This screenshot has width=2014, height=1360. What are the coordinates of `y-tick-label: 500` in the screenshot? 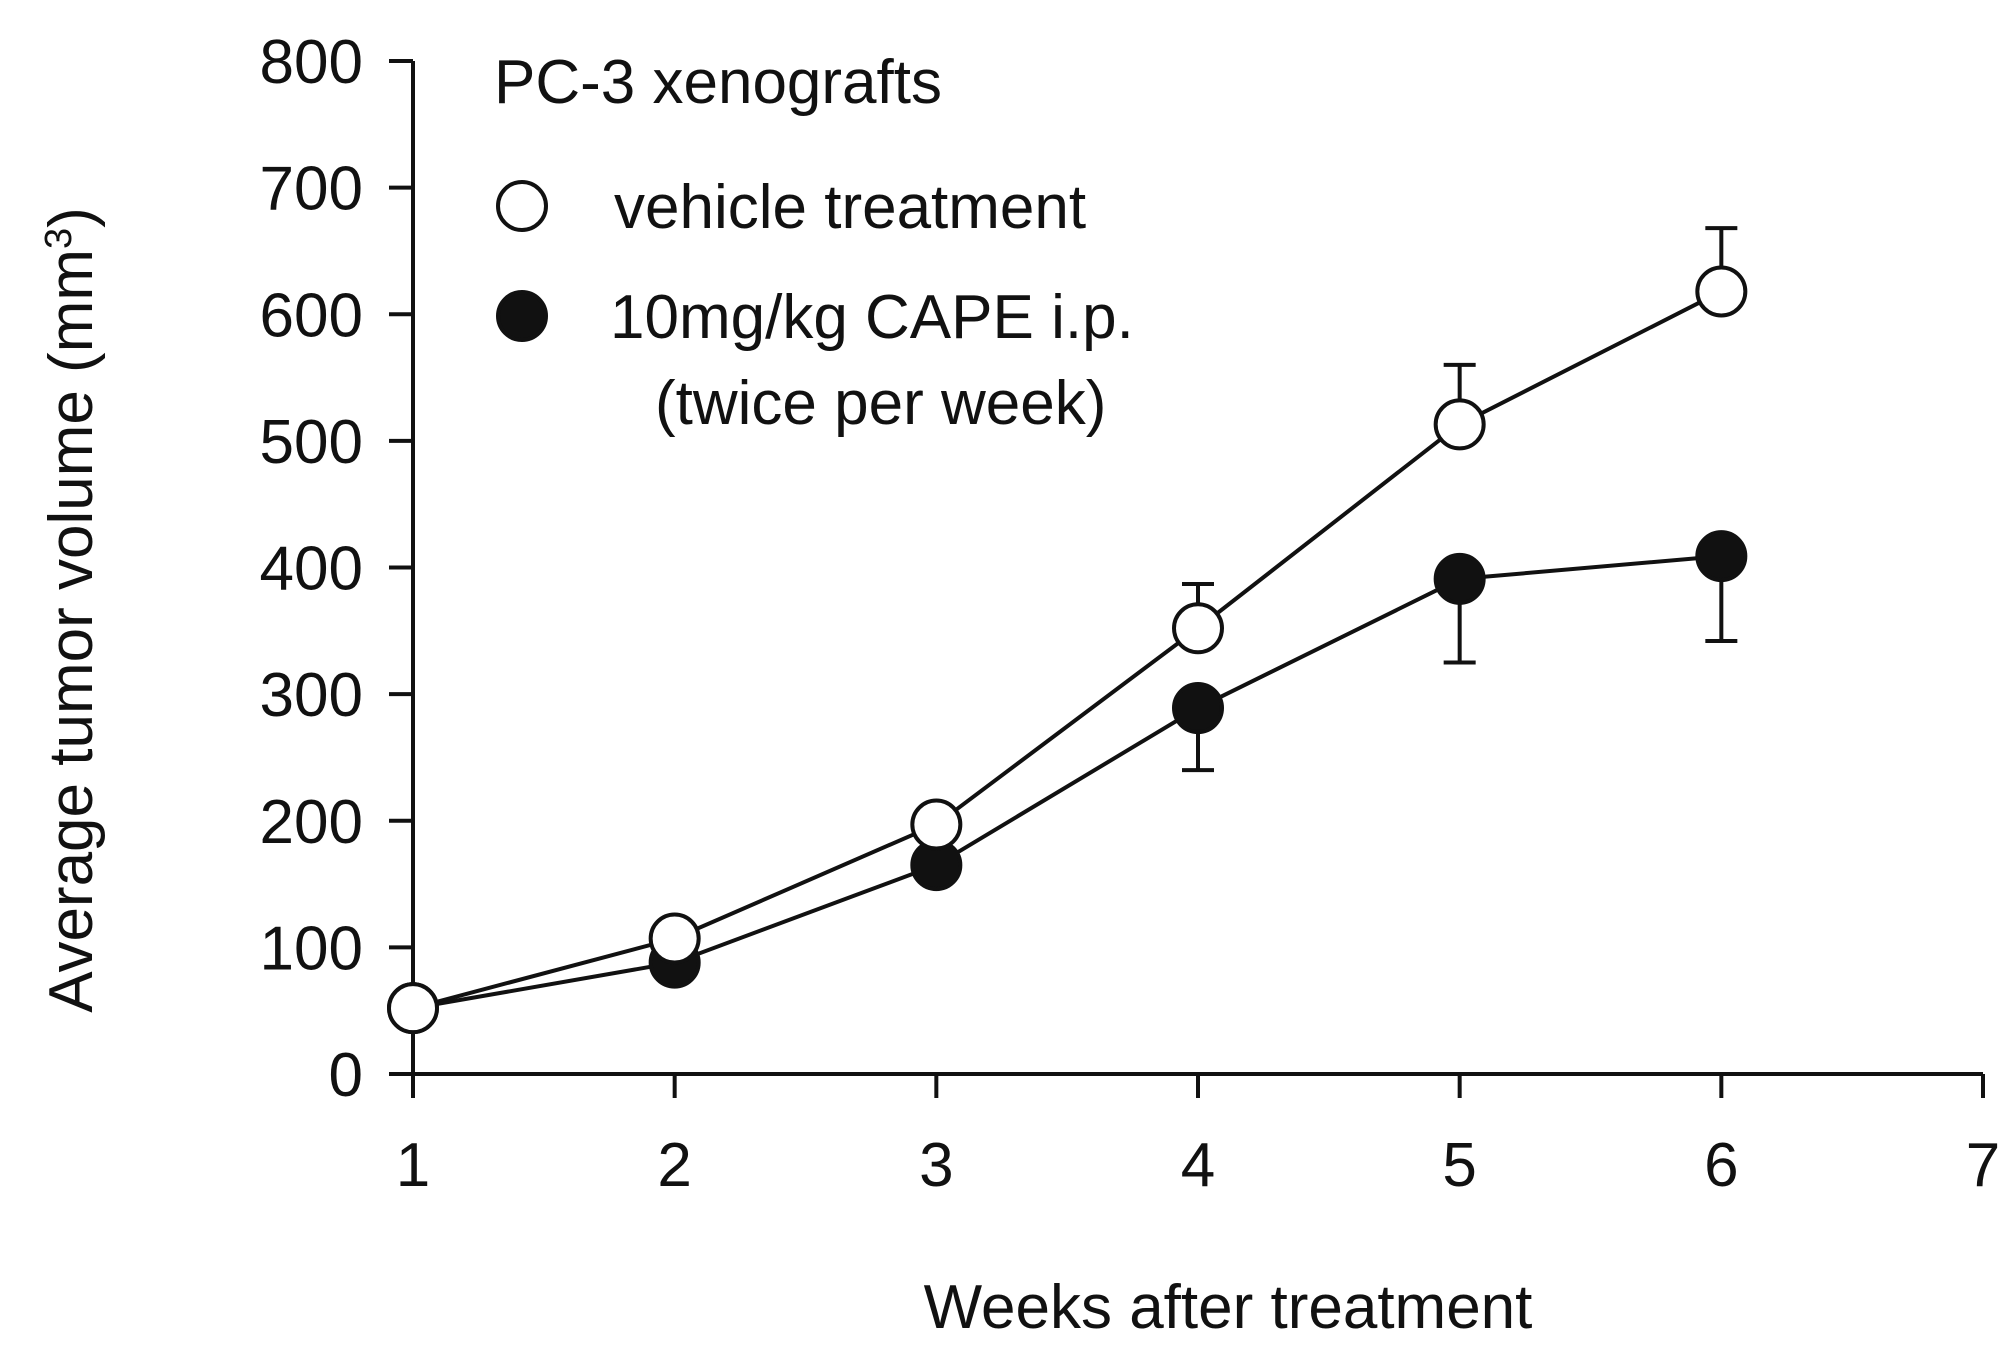 It's located at (311, 442).